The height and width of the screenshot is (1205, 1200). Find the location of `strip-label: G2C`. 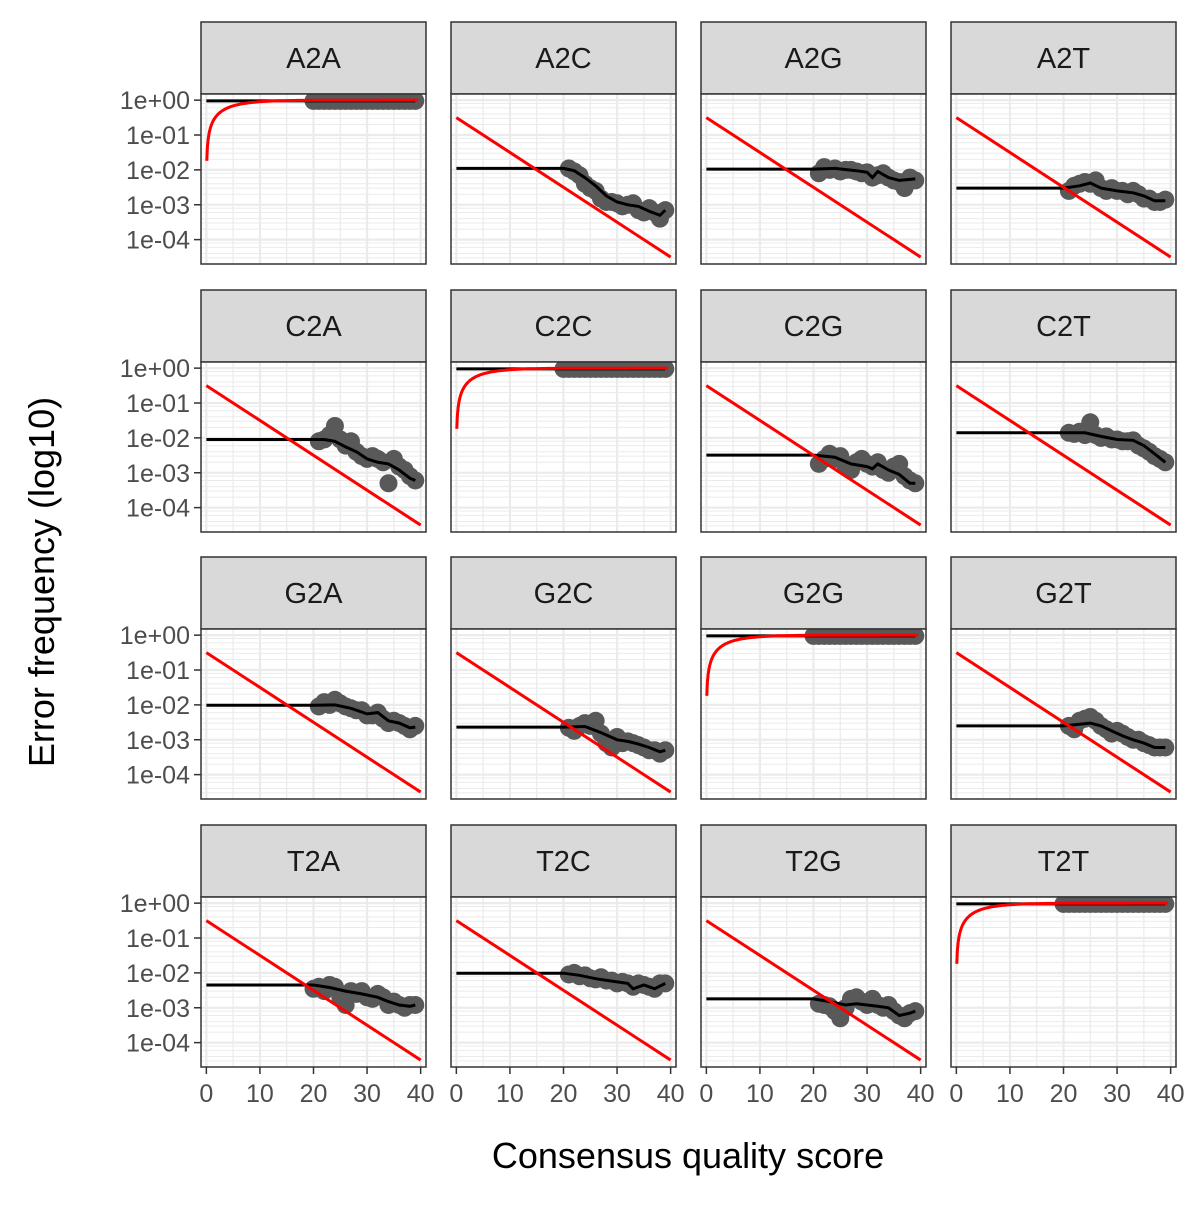

strip-label: G2C is located at coordinates (564, 594).